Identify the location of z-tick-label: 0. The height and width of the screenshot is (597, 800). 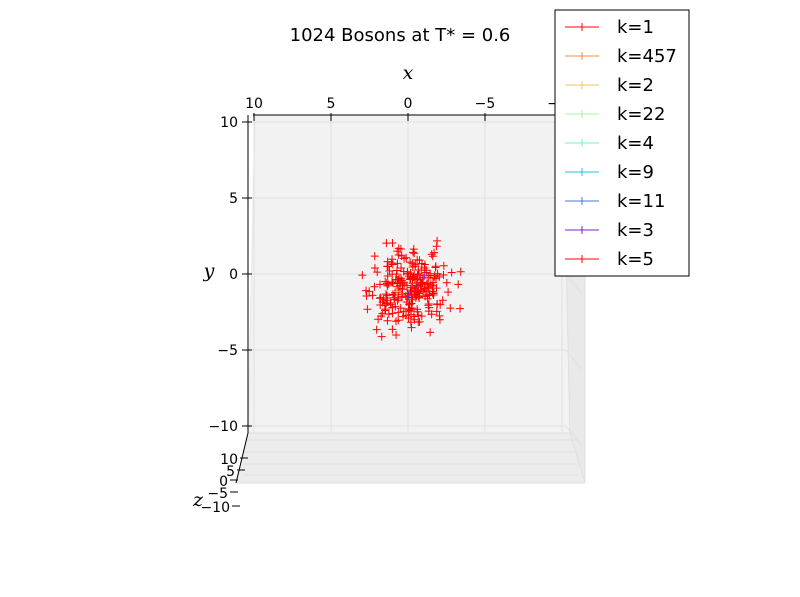
(223, 482).